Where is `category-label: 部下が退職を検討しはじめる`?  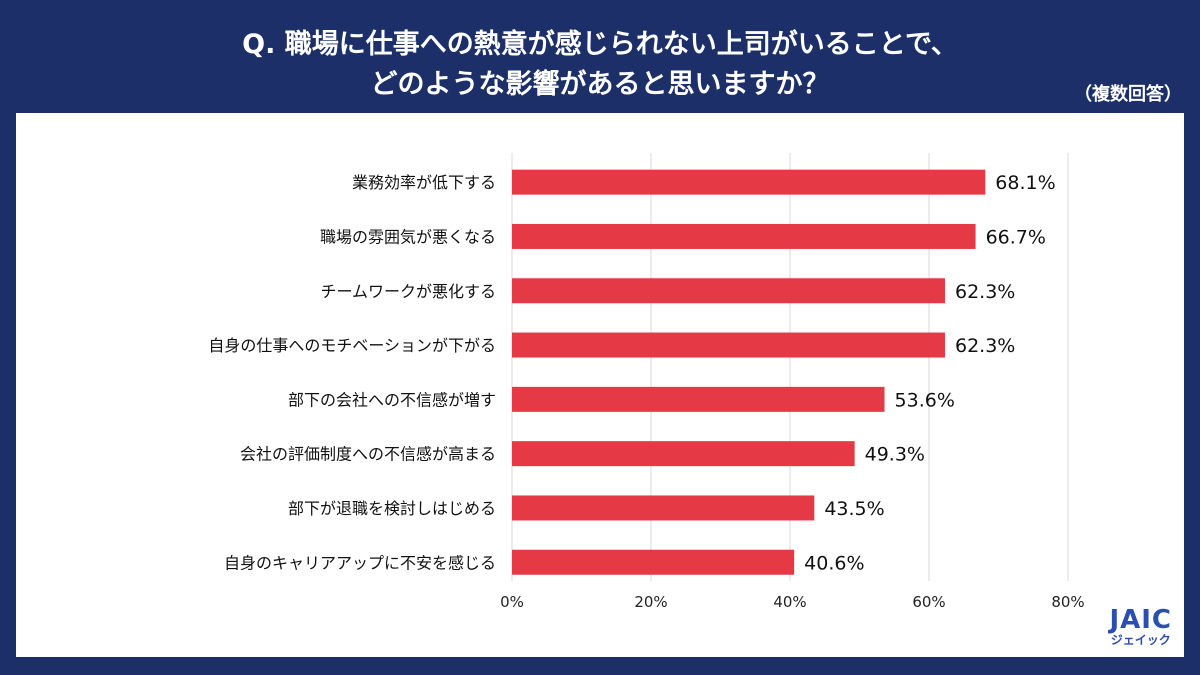
category-label: 部下が退職を検討しはじめる is located at coordinates (392, 508).